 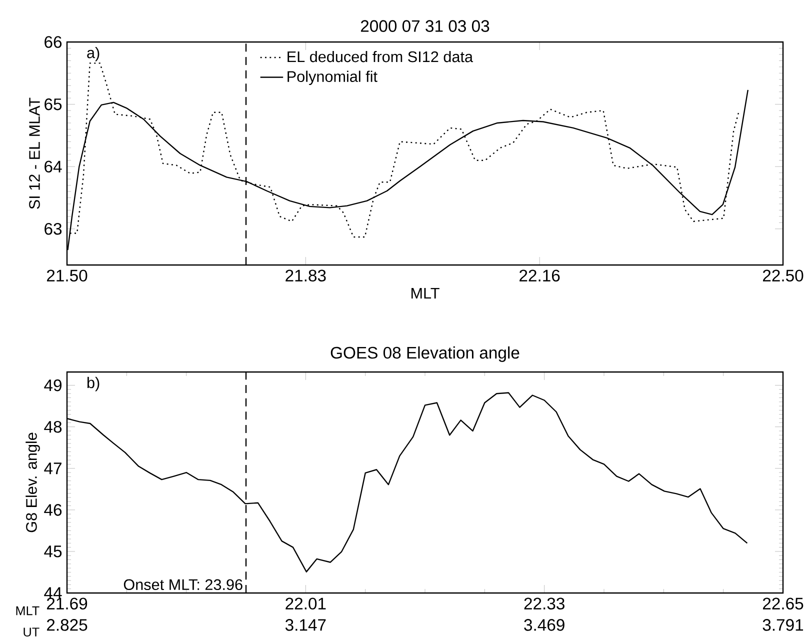 What do you see at coordinates (53, 104) in the screenshot?
I see `y-tick-label: 65` at bounding box center [53, 104].